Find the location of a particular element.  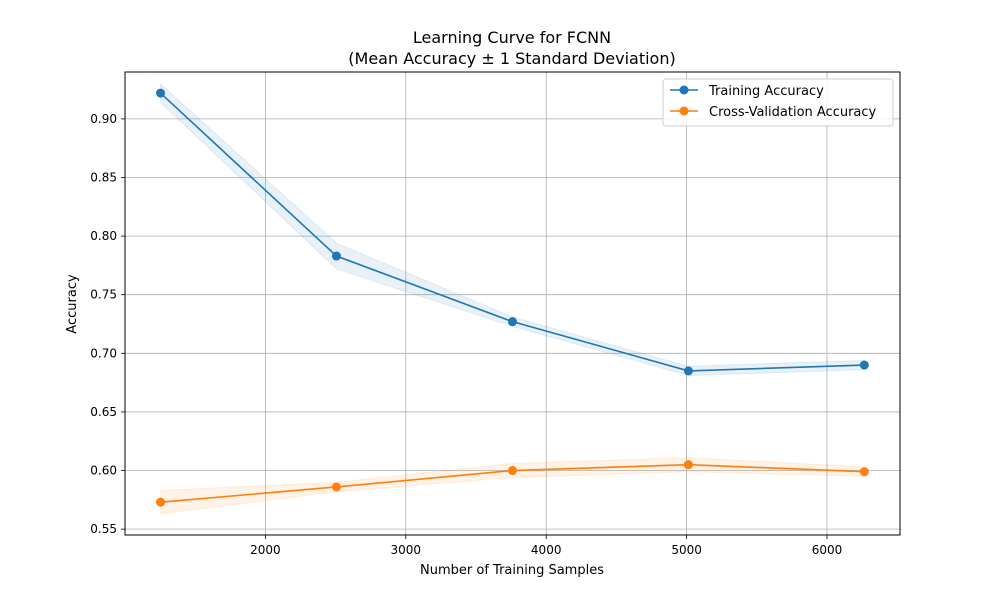

x-tick-label: 5000 is located at coordinates (686, 550).